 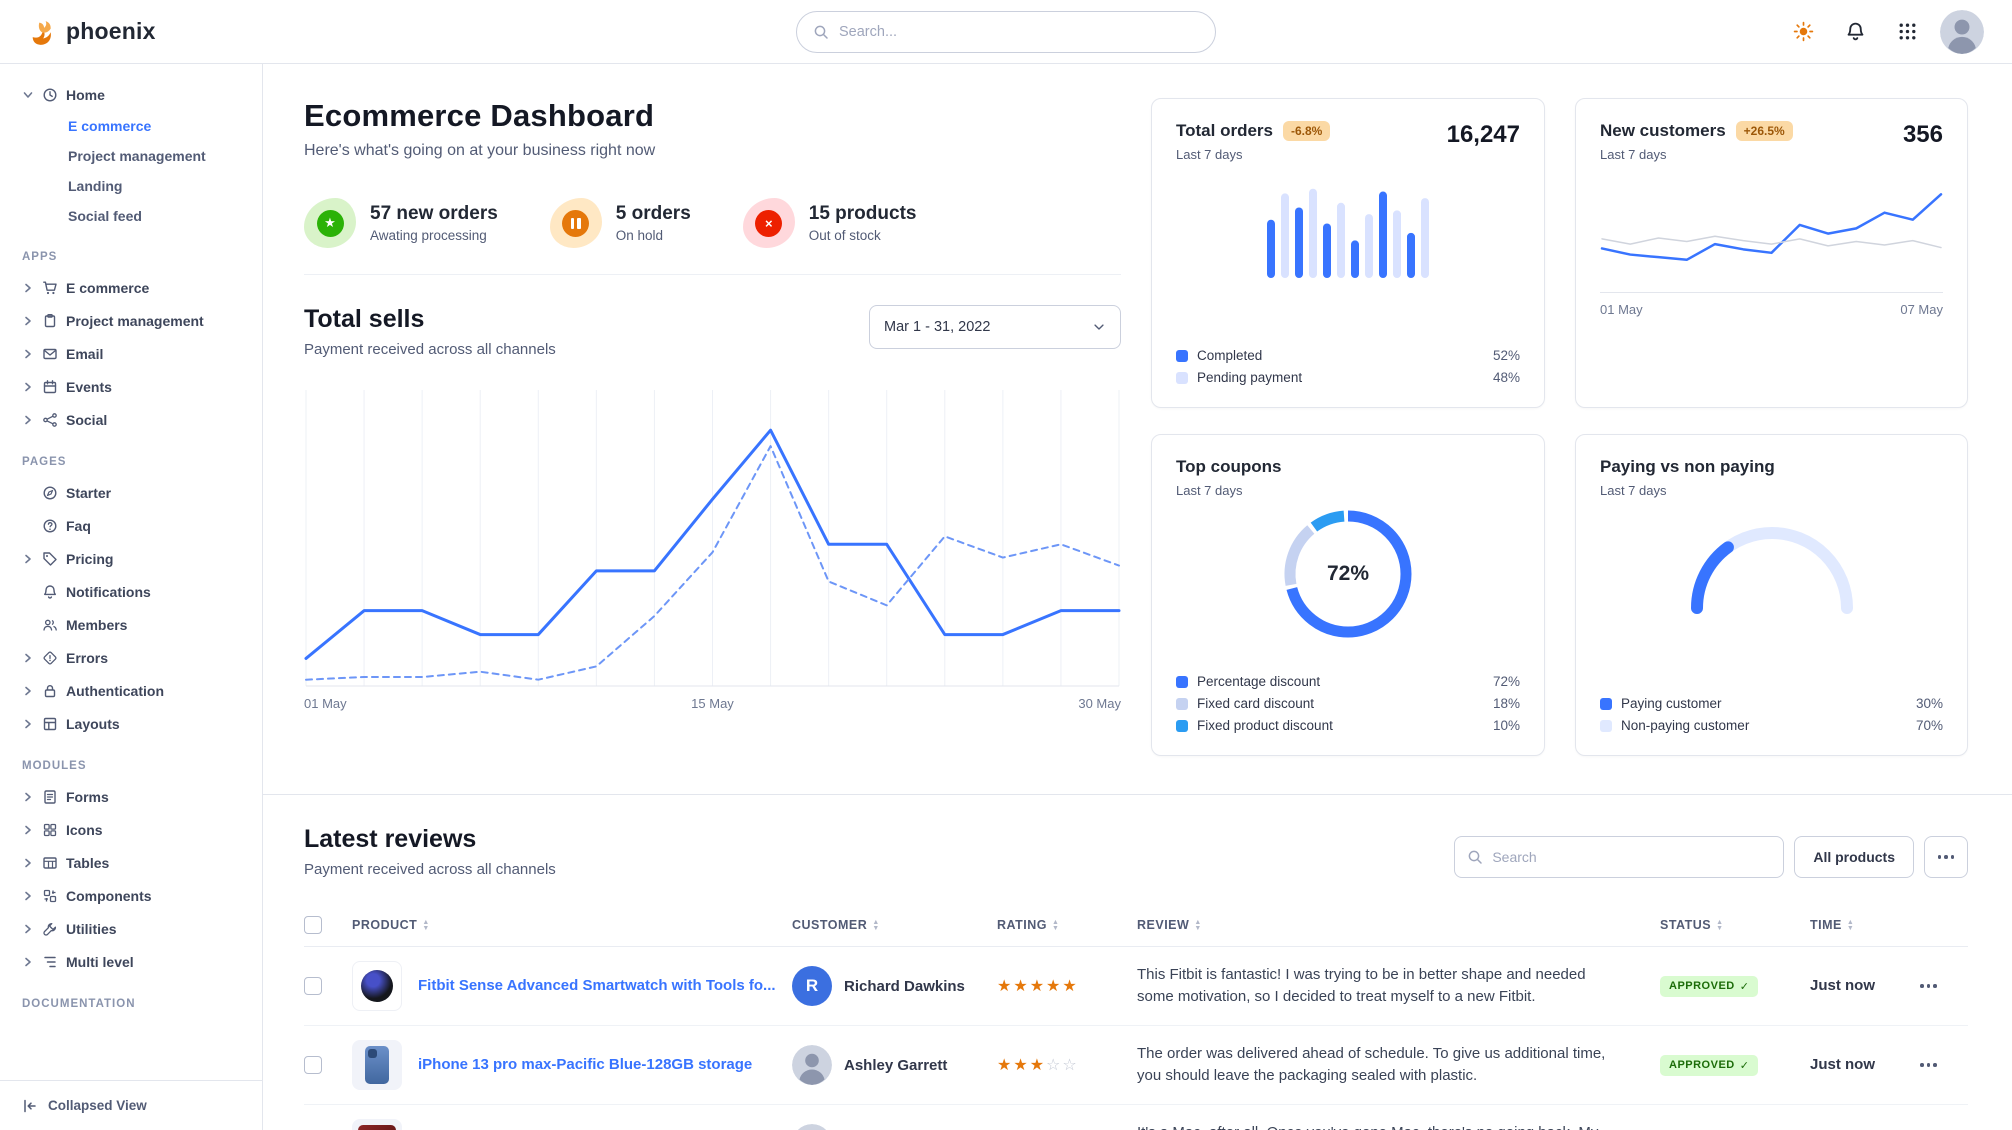 What do you see at coordinates (1854, 857) in the screenshot?
I see `all-products-filter-button: All products` at bounding box center [1854, 857].